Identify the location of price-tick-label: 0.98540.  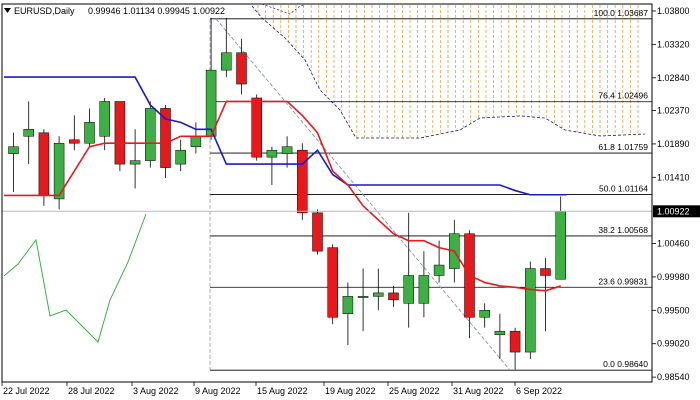
(673, 377).